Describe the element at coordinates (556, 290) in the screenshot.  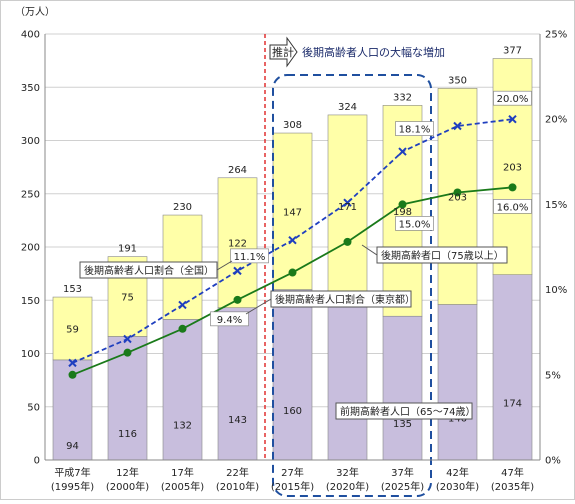
I see `right-tick-label: 10%` at that location.